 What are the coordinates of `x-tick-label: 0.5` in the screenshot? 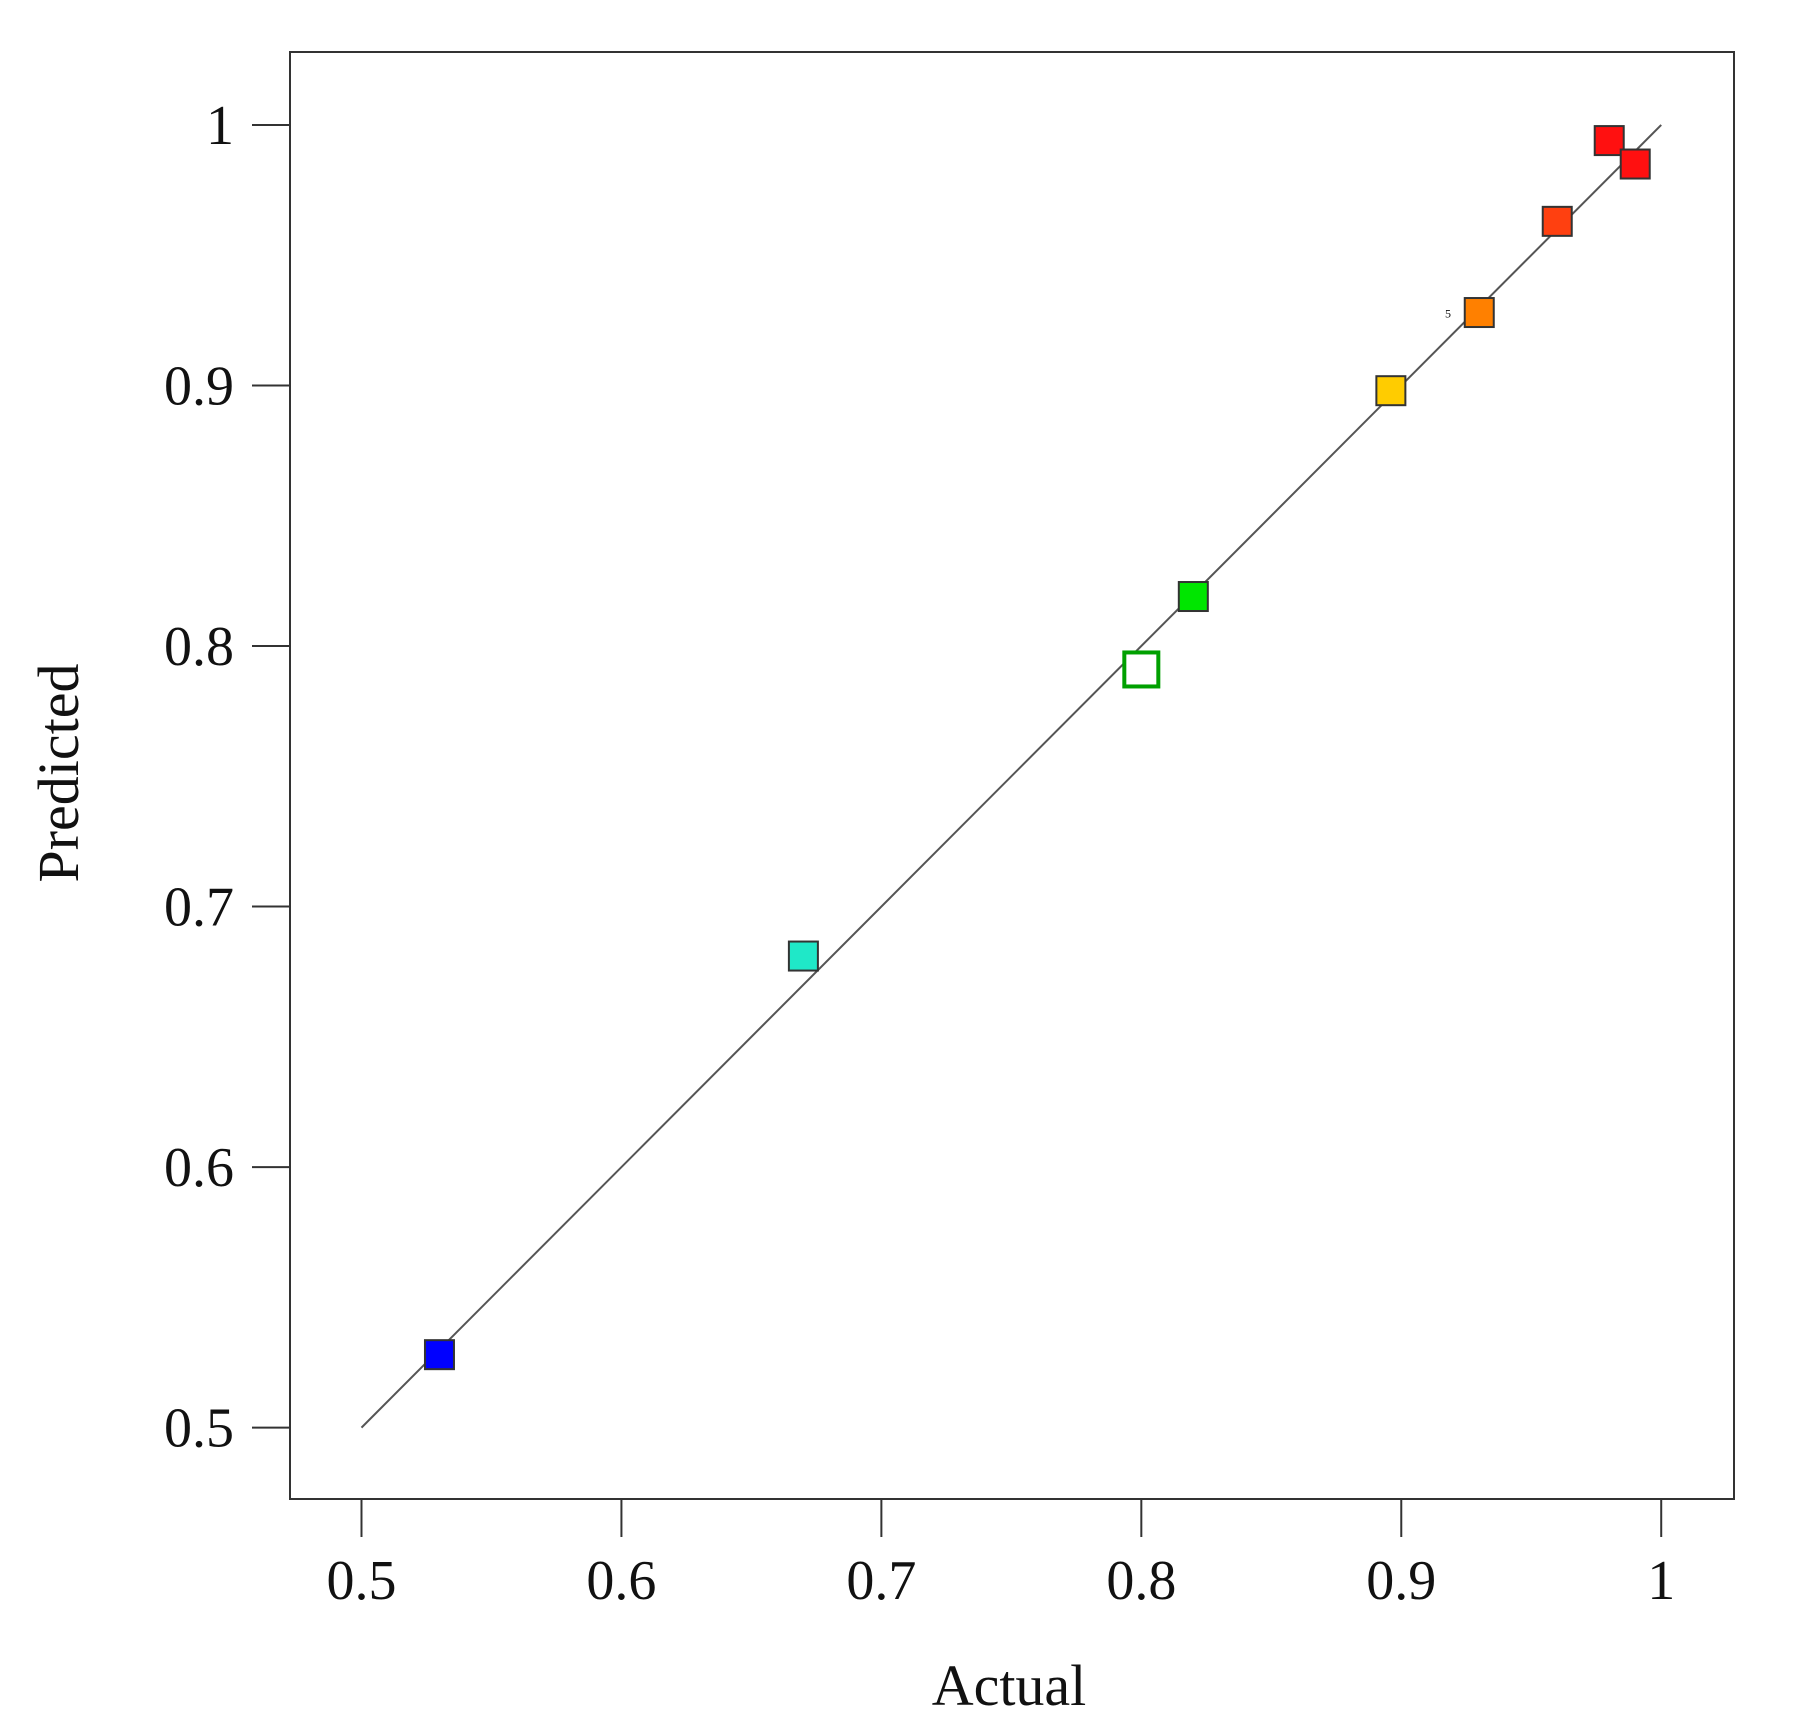 It's located at (361, 1581).